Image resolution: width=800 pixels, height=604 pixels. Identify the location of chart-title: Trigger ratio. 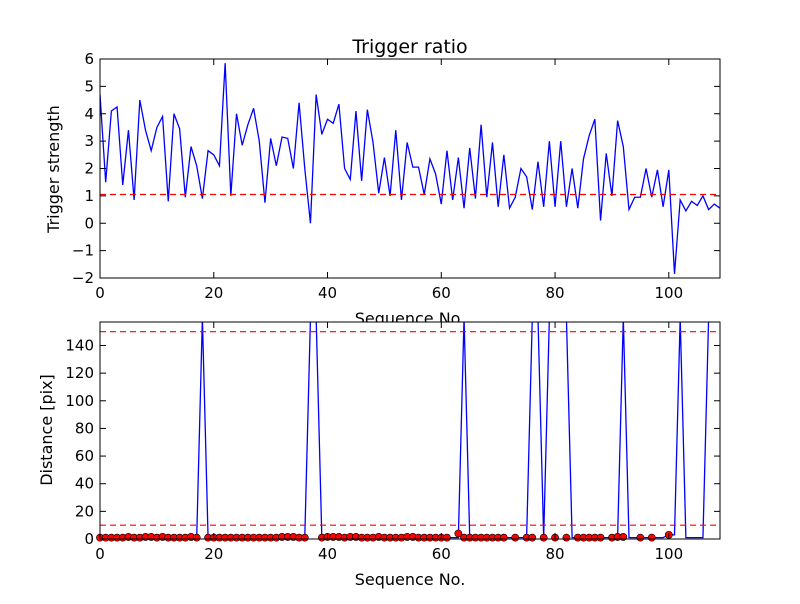
(409, 47).